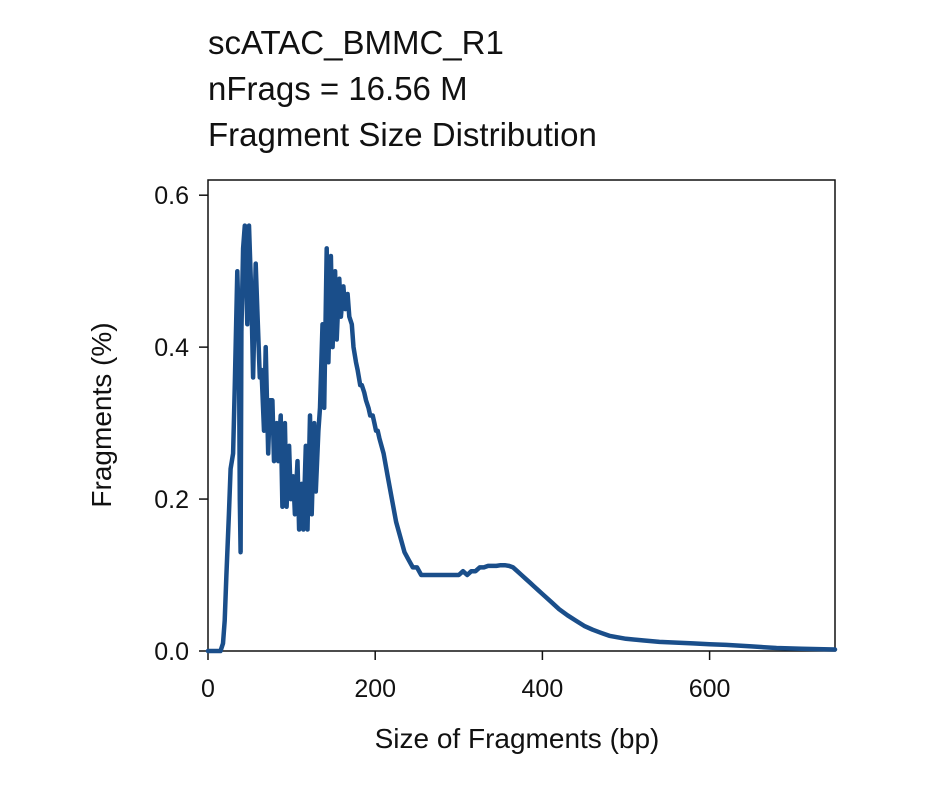  What do you see at coordinates (710, 689) in the screenshot?
I see `x-tick-label: 600` at bounding box center [710, 689].